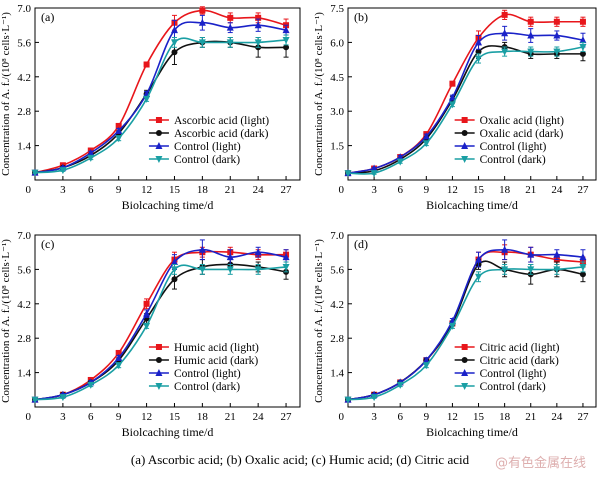 The width and height of the screenshot is (600, 477). What do you see at coordinates (24, 147) in the screenshot?
I see `y-tick-label: 1.4` at bounding box center [24, 147].